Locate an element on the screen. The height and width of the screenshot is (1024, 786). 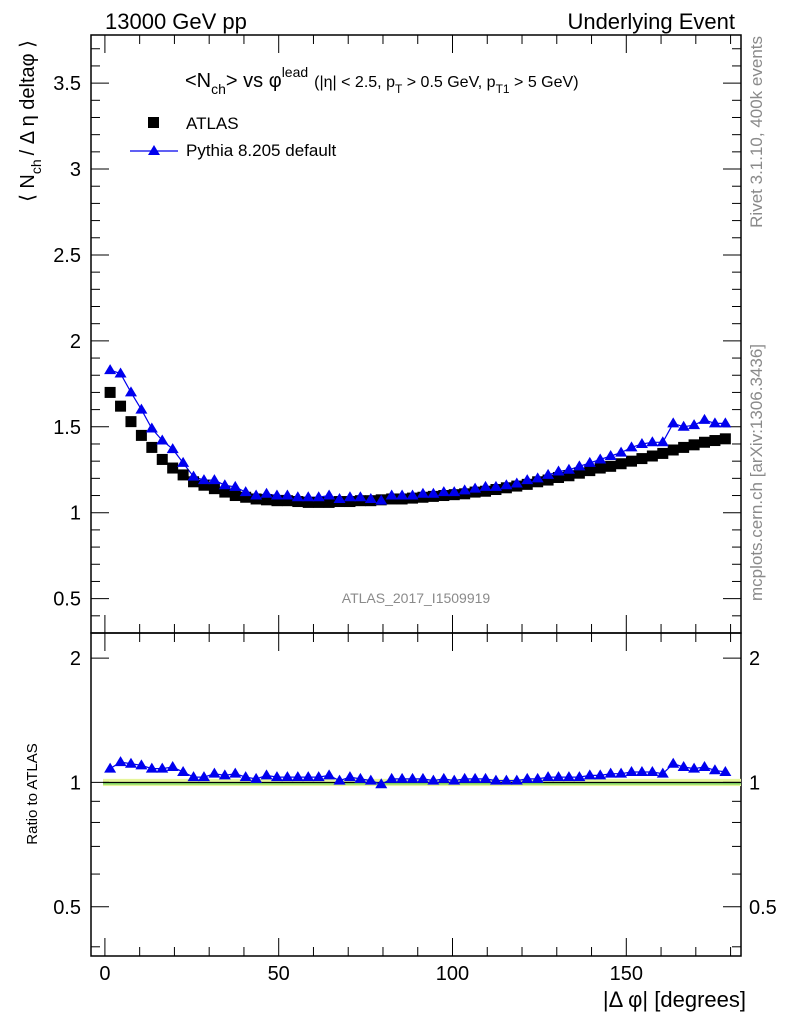
rivet-version-label: Rivet 3.1.10, 400k events is located at coordinates (756, 132).